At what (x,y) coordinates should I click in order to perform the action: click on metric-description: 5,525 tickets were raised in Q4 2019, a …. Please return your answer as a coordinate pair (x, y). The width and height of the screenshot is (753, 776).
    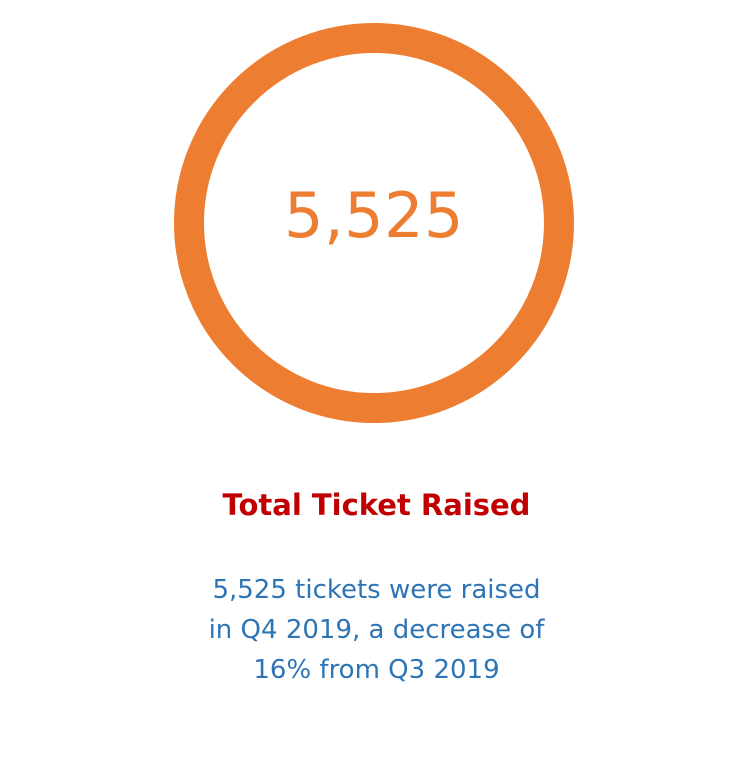
    Looking at the image, I should click on (376, 630).